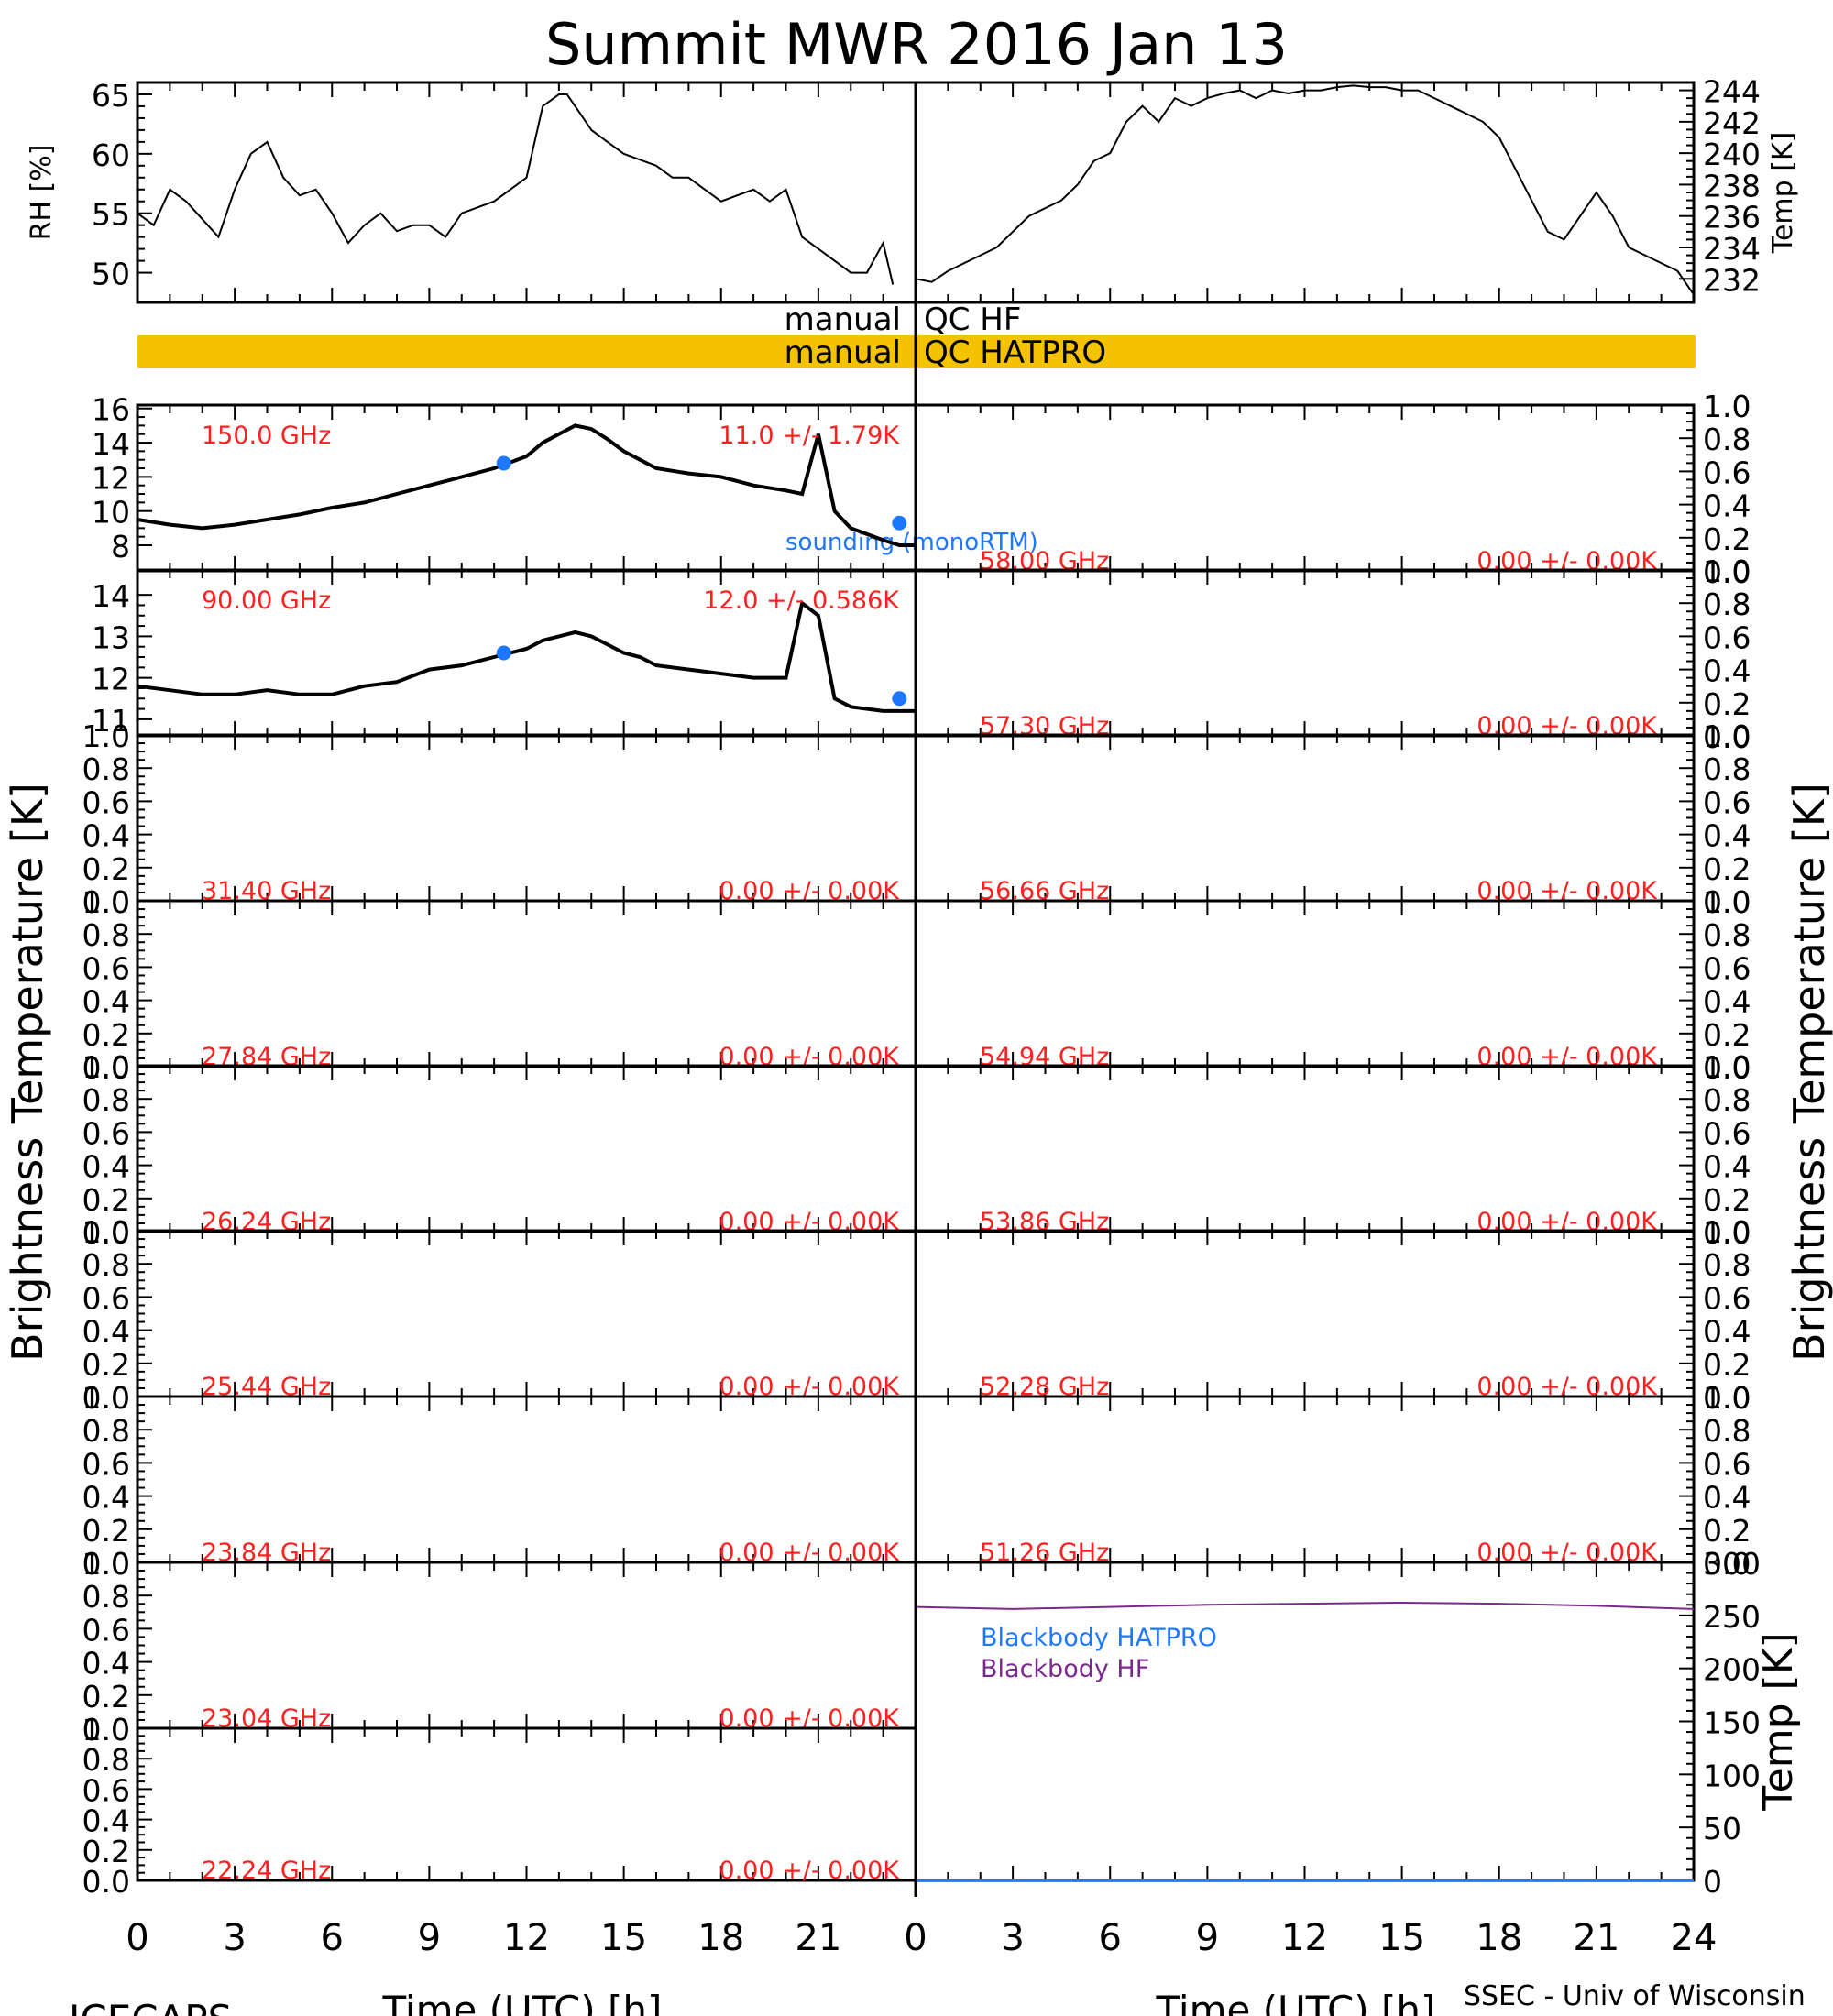 The width and height of the screenshot is (1833, 2016). I want to click on panel-rh: 50 55 60 65 RH [%], so click(471, 191).